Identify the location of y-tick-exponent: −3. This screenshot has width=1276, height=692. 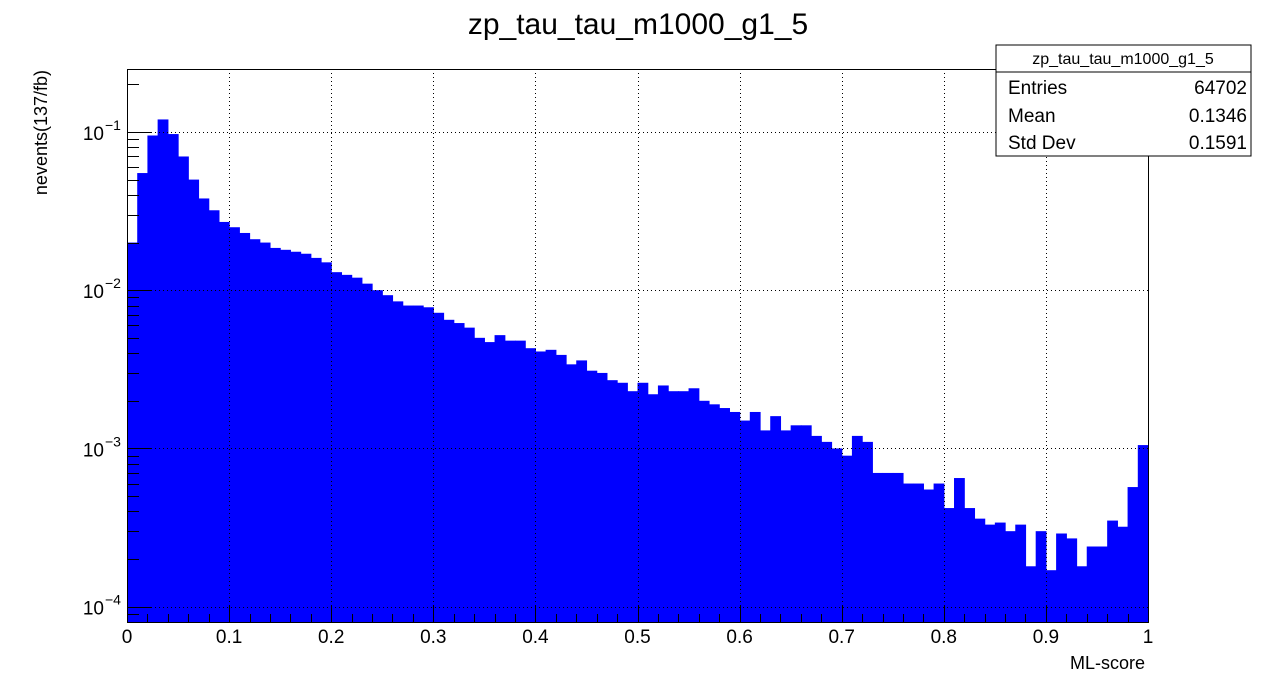
(113, 441).